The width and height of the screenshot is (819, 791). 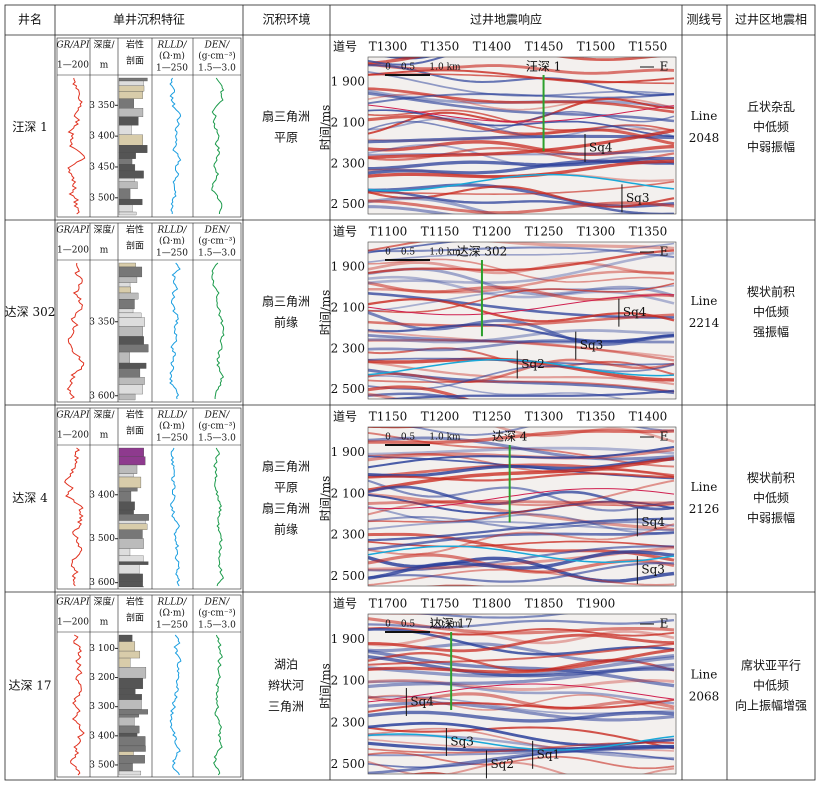 I want to click on trace-number: T1500, so click(x=596, y=47).